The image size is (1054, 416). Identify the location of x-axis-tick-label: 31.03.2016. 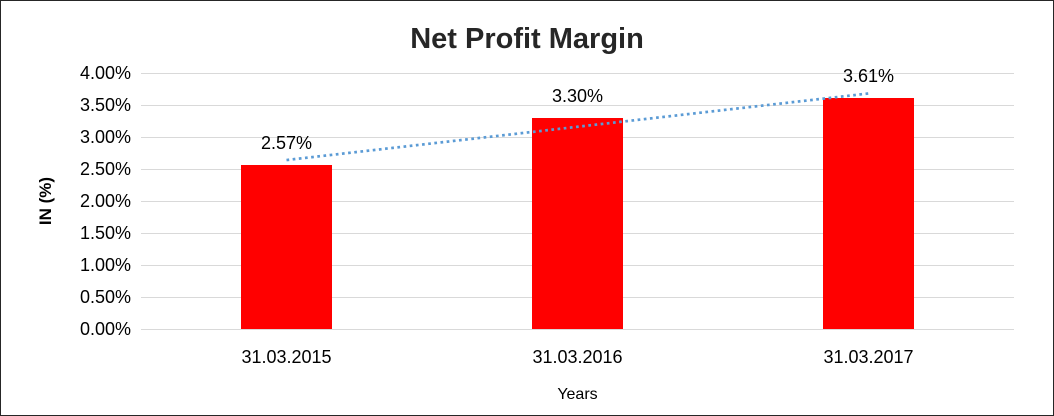
(577, 357).